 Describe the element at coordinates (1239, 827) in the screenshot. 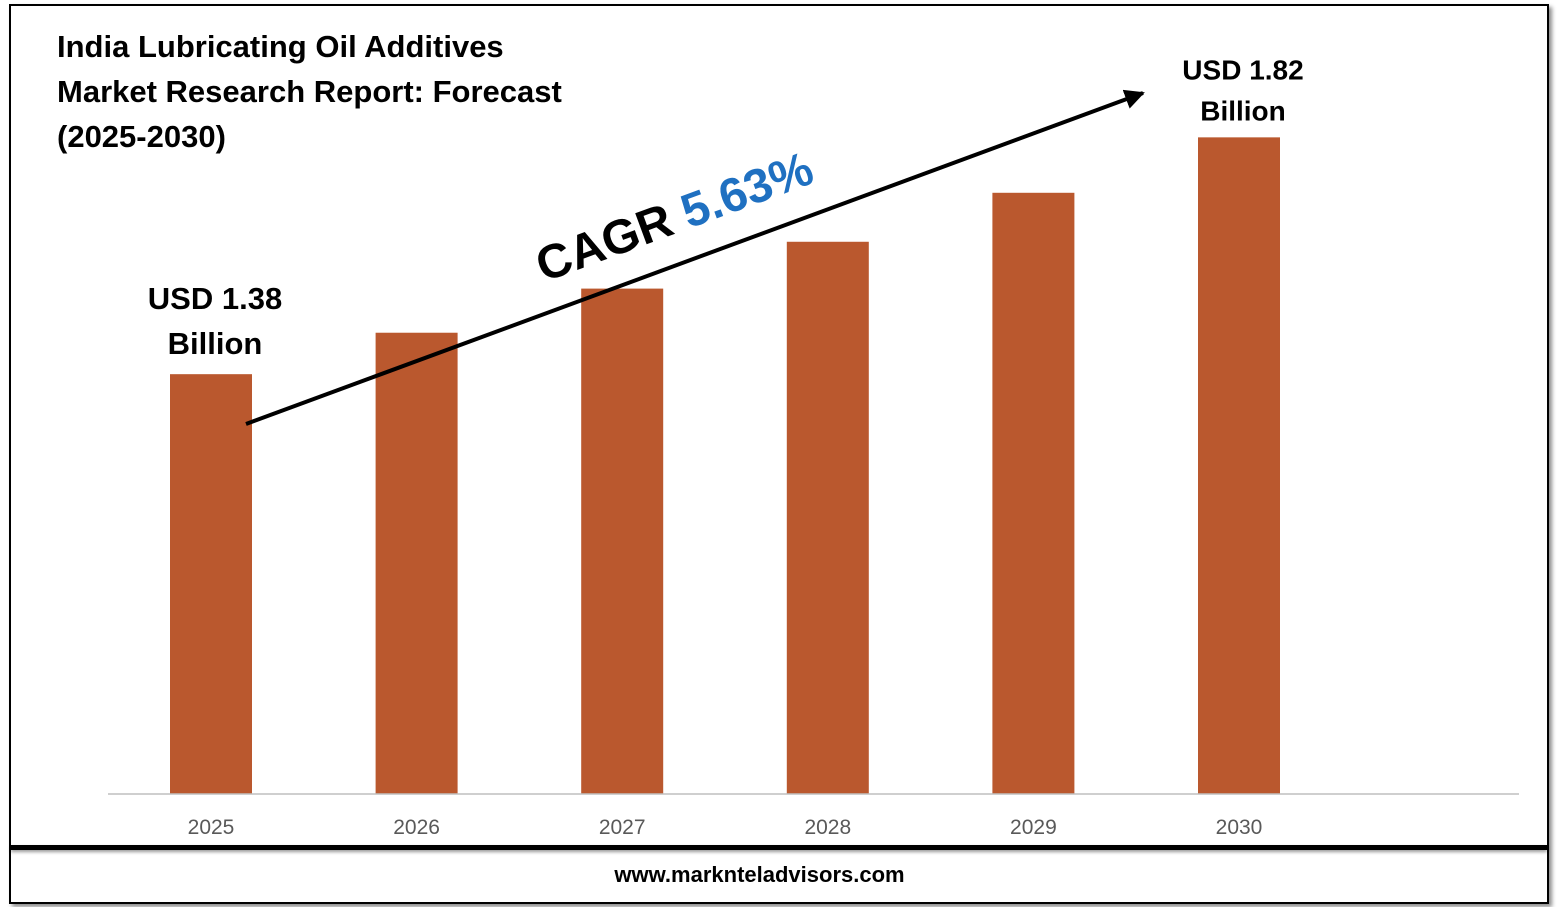

I see `x-tick-label: 2030` at that location.